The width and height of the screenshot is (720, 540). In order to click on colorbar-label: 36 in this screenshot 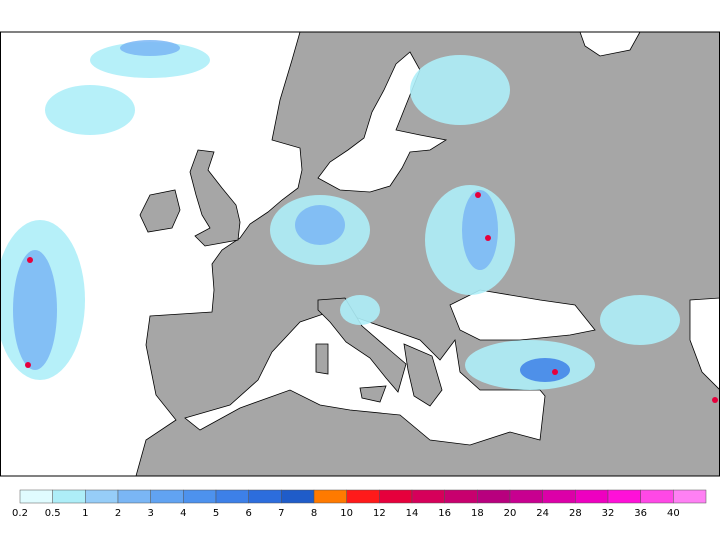, I will do `click(640, 513)`.